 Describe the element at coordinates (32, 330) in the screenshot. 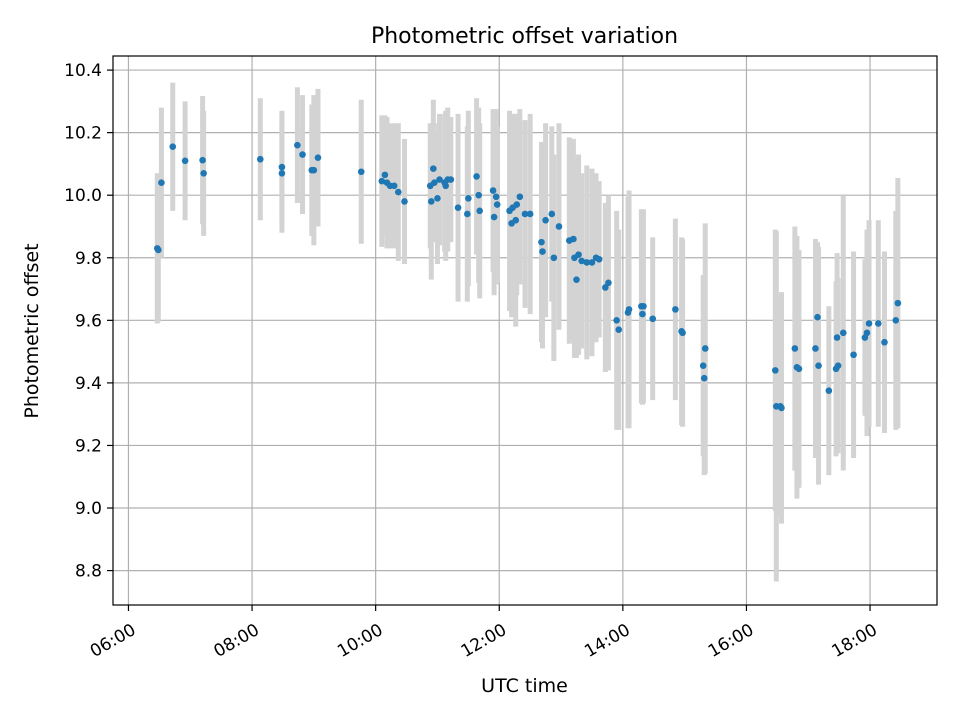

I see `y-axis-label: Photometric offset` at that location.